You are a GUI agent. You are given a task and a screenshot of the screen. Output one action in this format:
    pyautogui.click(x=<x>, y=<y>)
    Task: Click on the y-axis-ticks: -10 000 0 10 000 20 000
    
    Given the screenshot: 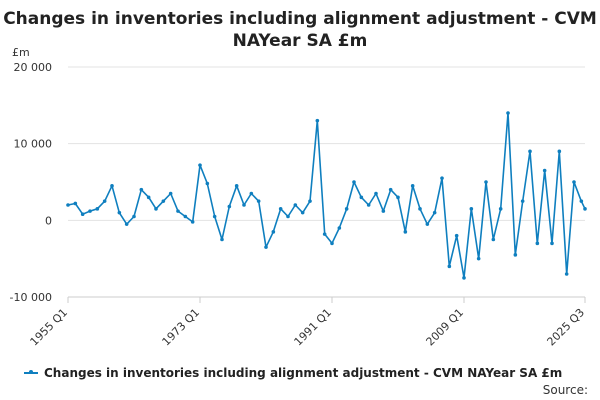 What is the action you would take?
    pyautogui.click(x=31, y=182)
    